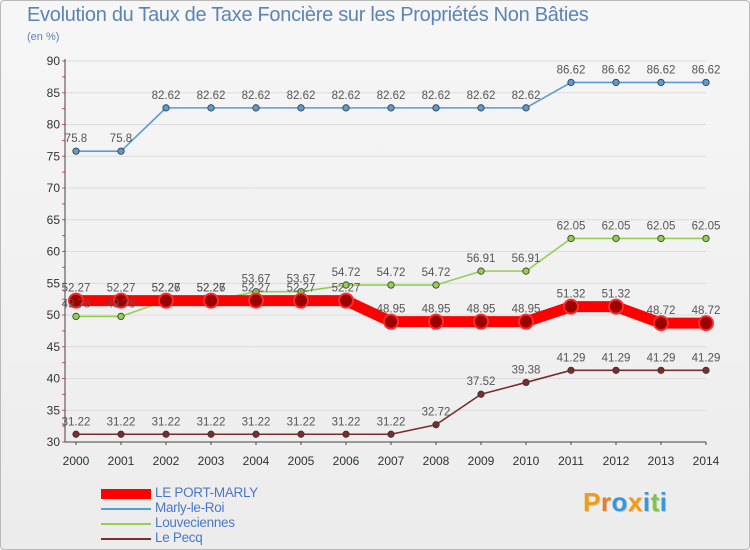 The width and height of the screenshot is (750, 550). I want to click on x-tick-label: 2009, so click(481, 461).